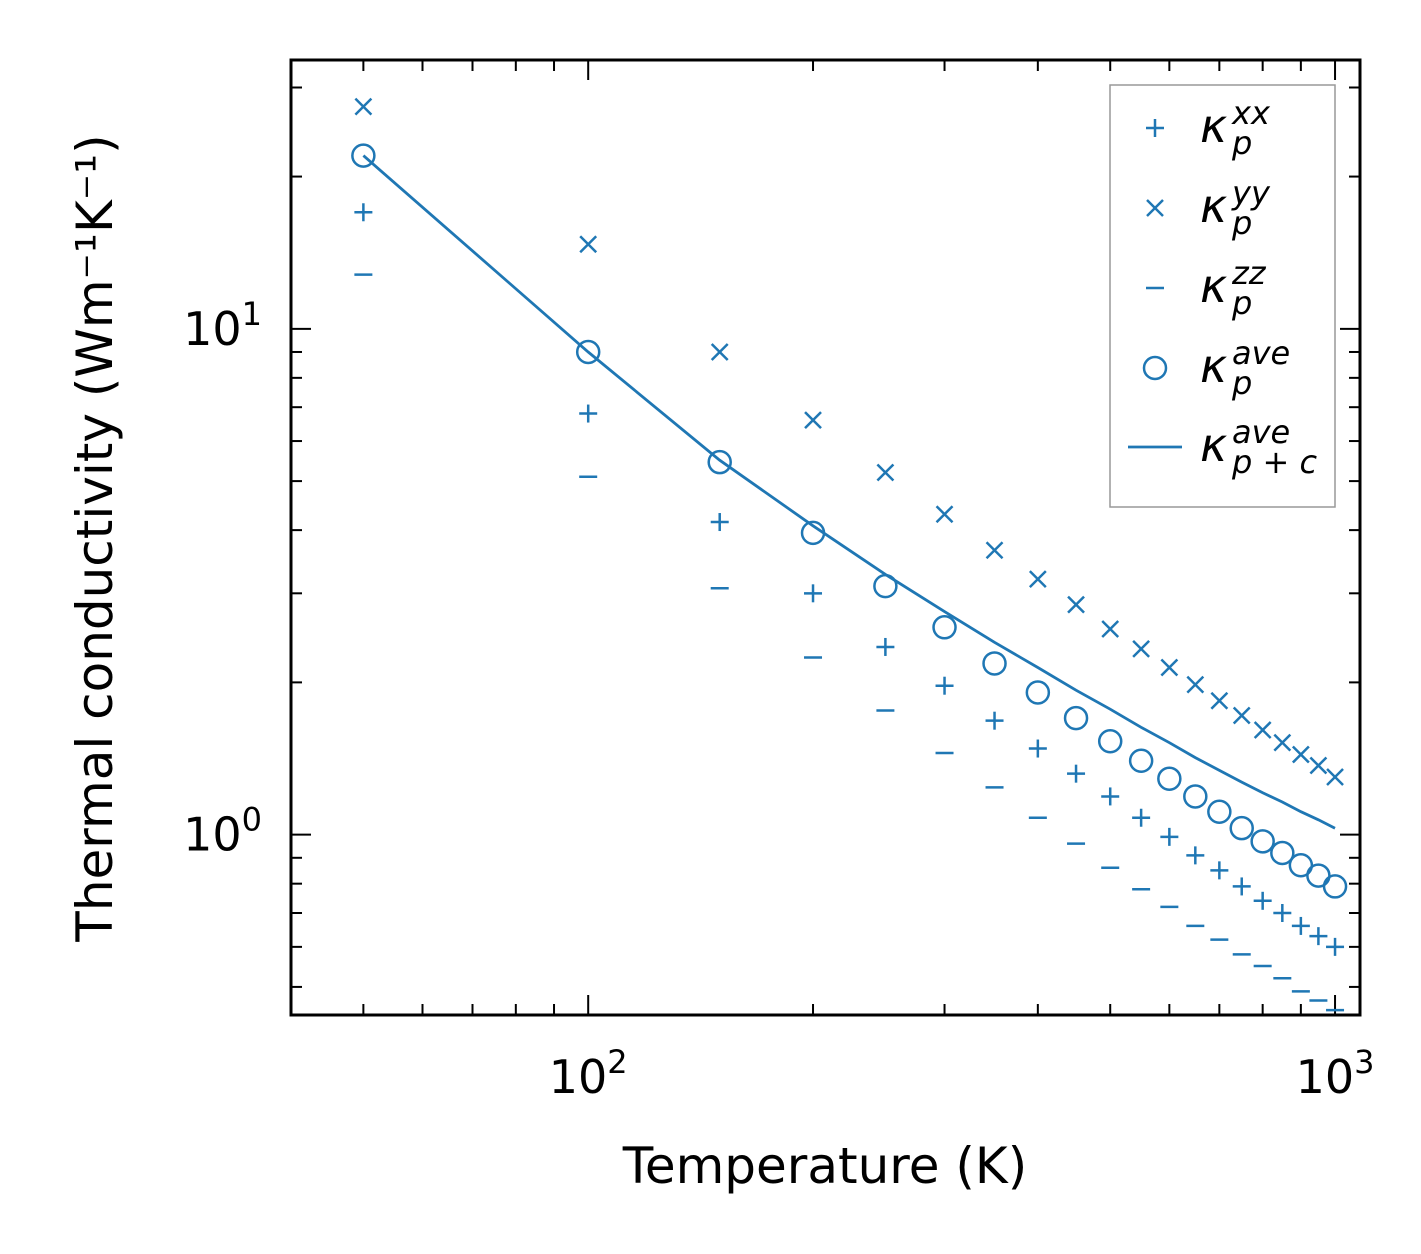 The height and width of the screenshot is (1254, 1421). I want to click on legend-superscript: yy, so click(1251, 193).